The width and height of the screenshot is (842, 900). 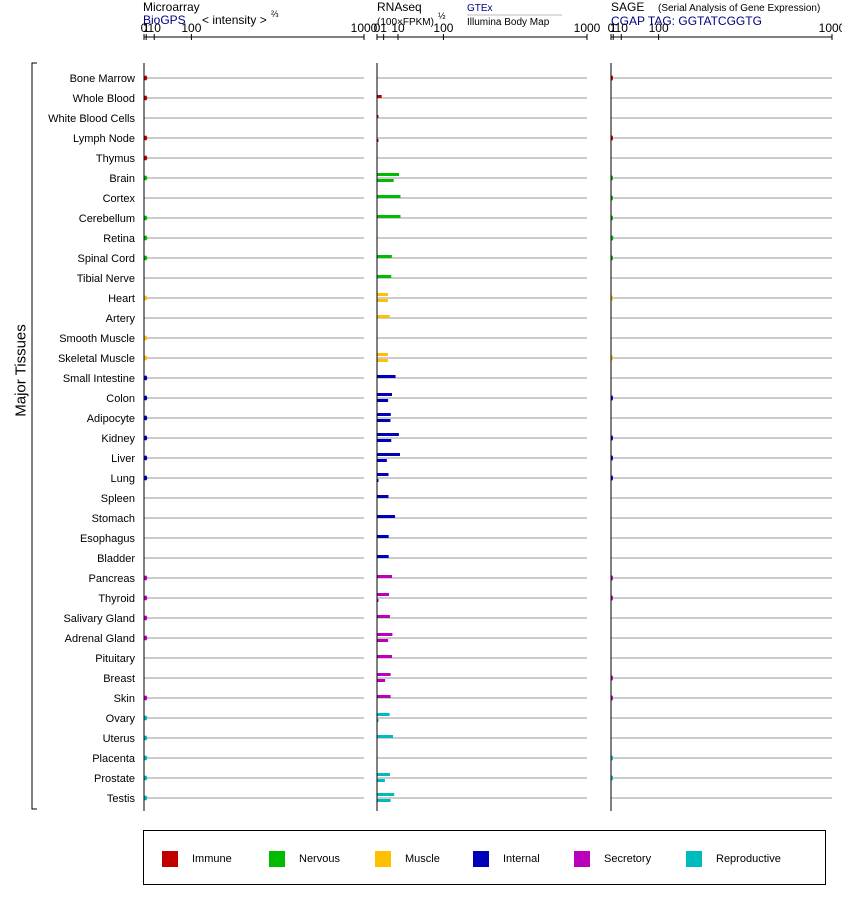 I want to click on sage-tick-label: 10, so click(x=622, y=28).